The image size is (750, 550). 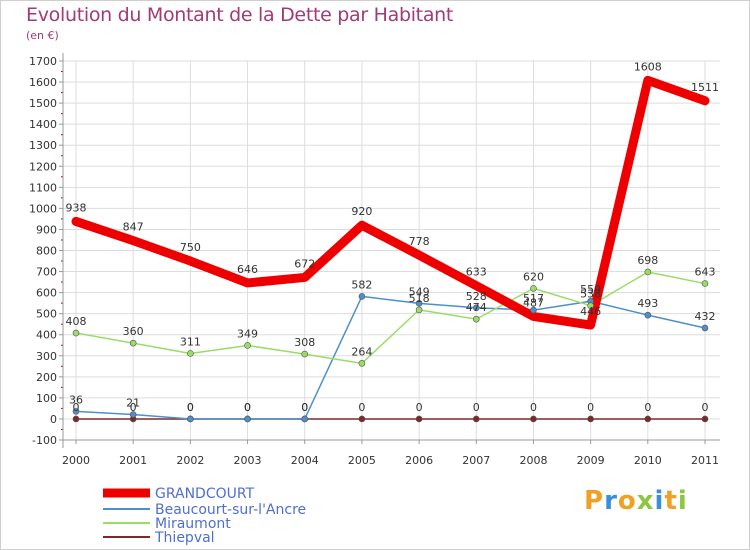 I want to click on y-tick-label: 100, so click(x=46, y=398).